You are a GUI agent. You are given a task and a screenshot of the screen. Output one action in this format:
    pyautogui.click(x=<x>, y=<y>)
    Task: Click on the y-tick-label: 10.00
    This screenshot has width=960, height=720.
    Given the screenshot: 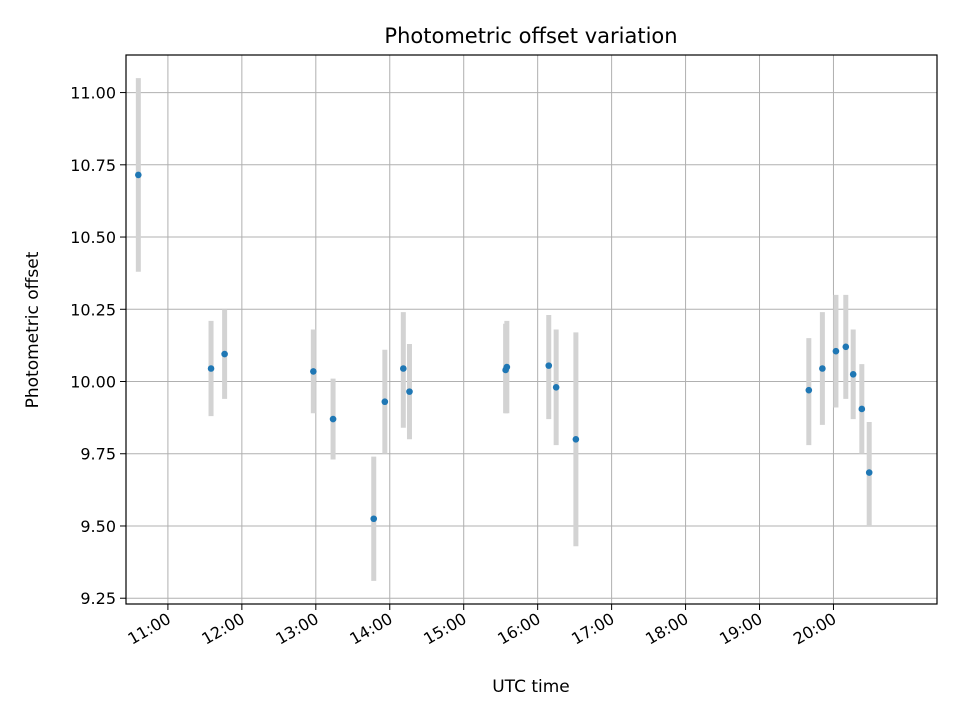 What is the action you would take?
    pyautogui.click(x=93, y=382)
    